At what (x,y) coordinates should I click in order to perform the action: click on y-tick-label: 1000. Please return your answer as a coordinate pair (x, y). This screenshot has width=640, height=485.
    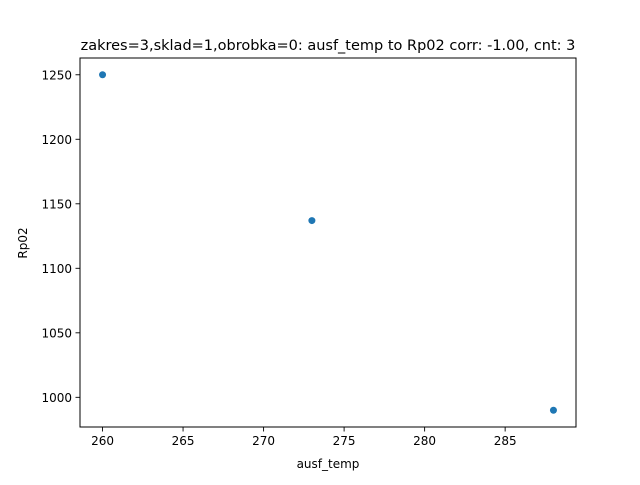
    Looking at the image, I should click on (56, 398).